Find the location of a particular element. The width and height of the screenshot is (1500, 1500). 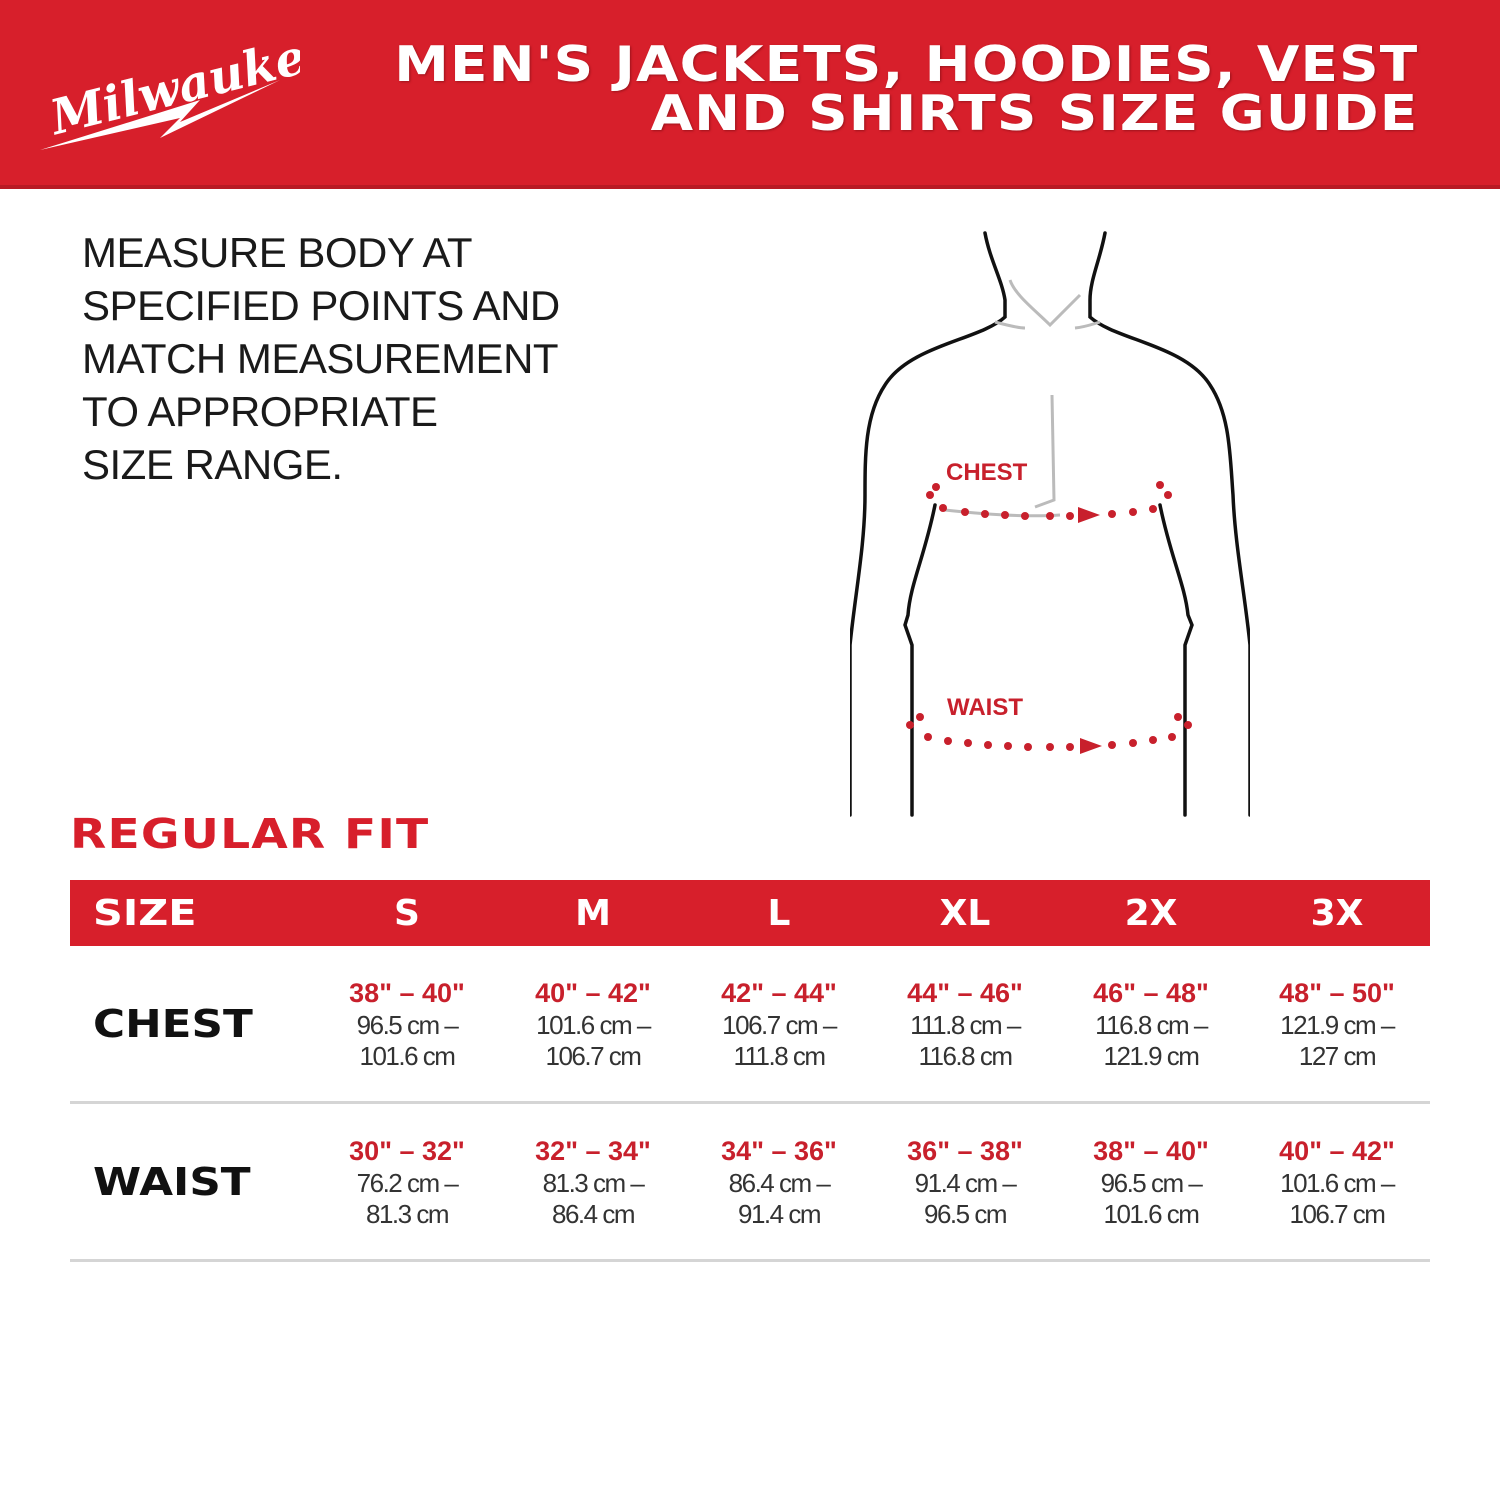

inches-range: 48" – 50" is located at coordinates (1337, 992).